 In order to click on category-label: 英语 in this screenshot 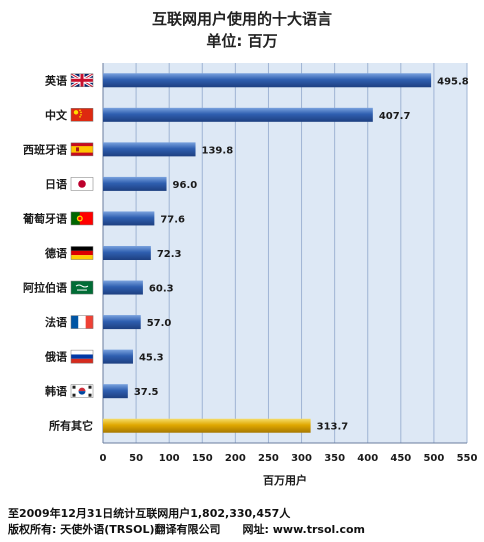, I will do `click(55, 80)`.